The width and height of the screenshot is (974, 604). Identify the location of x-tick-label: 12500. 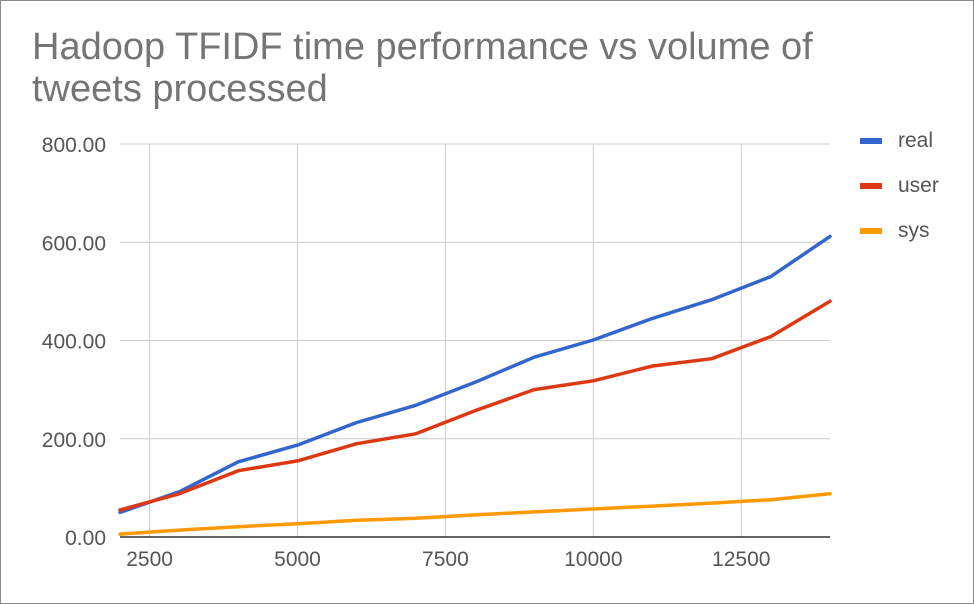
(741, 559).